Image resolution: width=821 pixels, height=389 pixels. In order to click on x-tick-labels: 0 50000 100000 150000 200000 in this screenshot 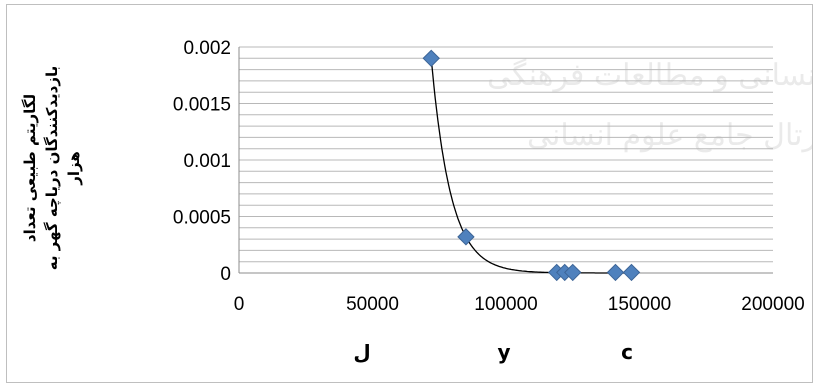, I will do `click(519, 304)`.